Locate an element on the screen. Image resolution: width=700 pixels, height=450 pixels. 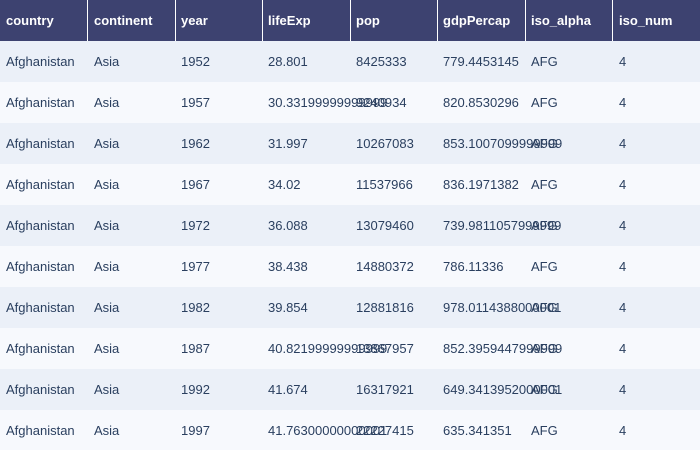
cell-gdppercap: 786.11336 is located at coordinates (473, 266).